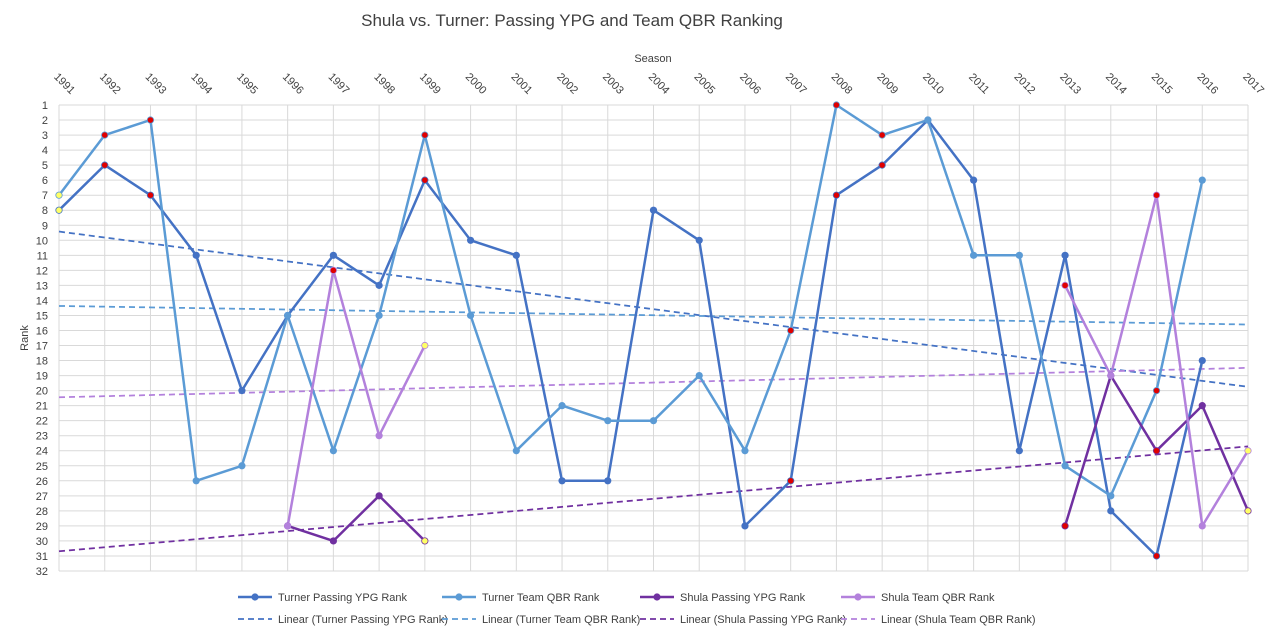 The height and width of the screenshot is (637, 1278). What do you see at coordinates (45, 226) in the screenshot?
I see `y-tick-label: 9` at bounding box center [45, 226].